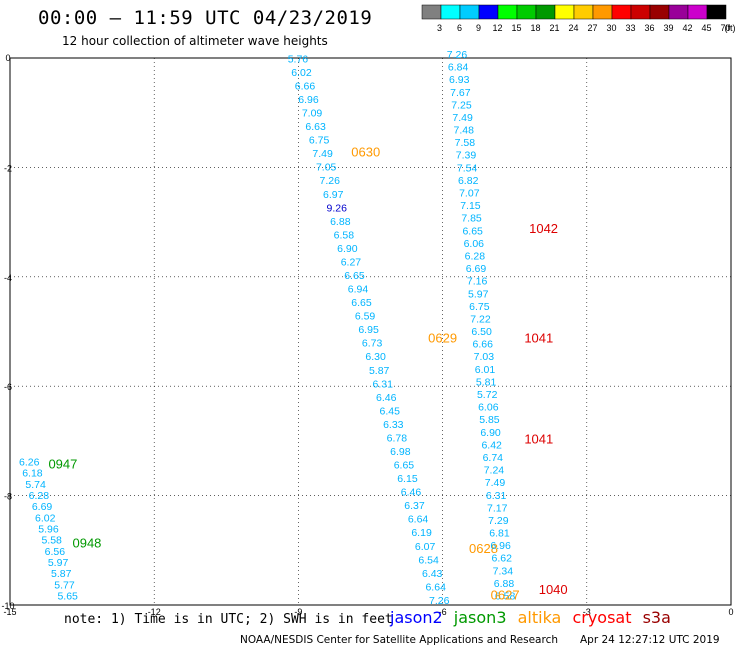 This screenshot has width=740, height=650. What do you see at coordinates (421, 533) in the screenshot?
I see `wave-height-value: 6.19` at bounding box center [421, 533].